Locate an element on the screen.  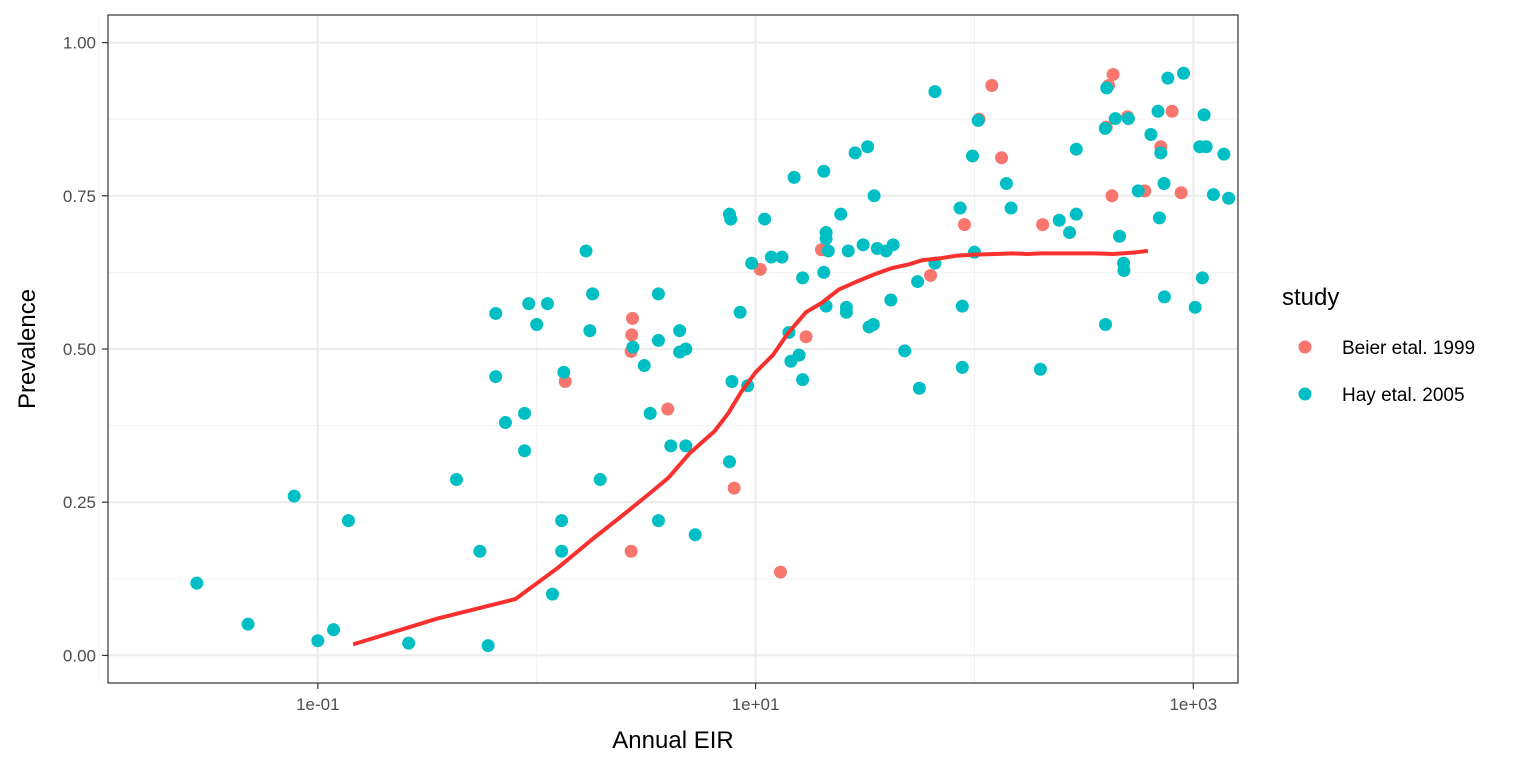
legend: study Beier etal. 1999 Hay etal. 2005 is located at coordinates (1378, 345).